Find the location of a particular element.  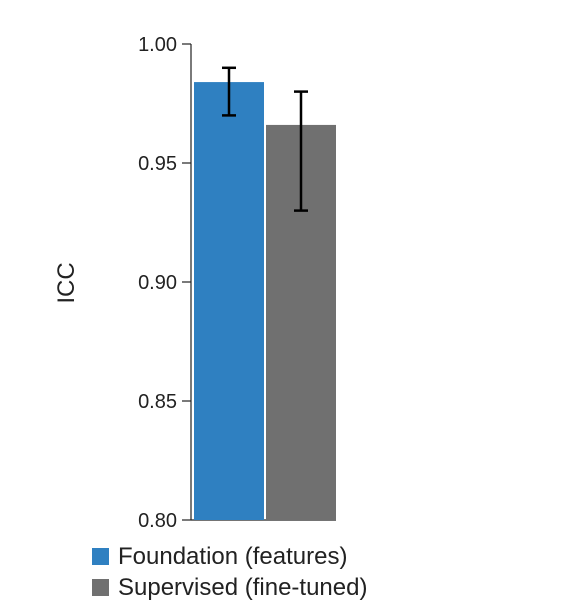

legend-swatch-foundation is located at coordinates (100, 556).